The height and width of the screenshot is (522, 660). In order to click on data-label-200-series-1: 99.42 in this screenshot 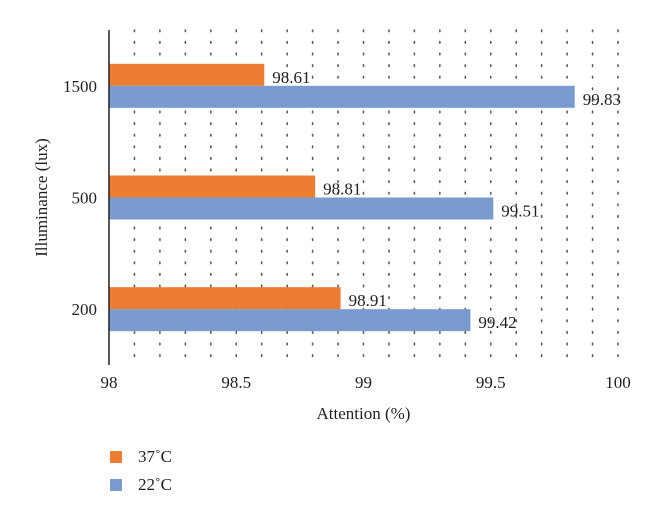, I will do `click(497, 322)`.